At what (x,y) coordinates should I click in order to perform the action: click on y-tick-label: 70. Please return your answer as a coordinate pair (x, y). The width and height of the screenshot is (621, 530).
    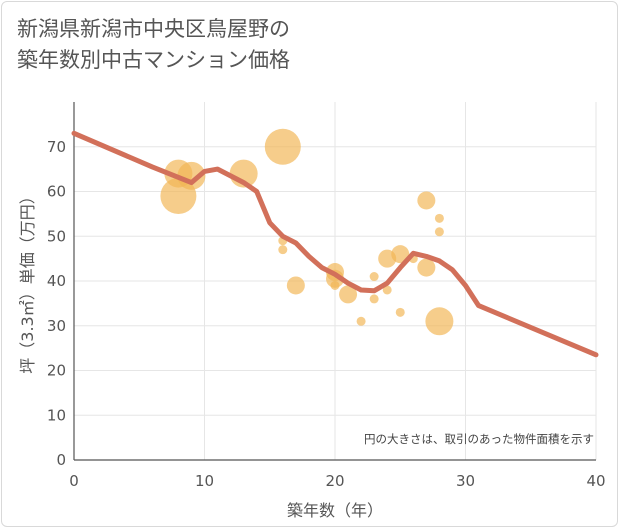
    Looking at the image, I should click on (56, 147).